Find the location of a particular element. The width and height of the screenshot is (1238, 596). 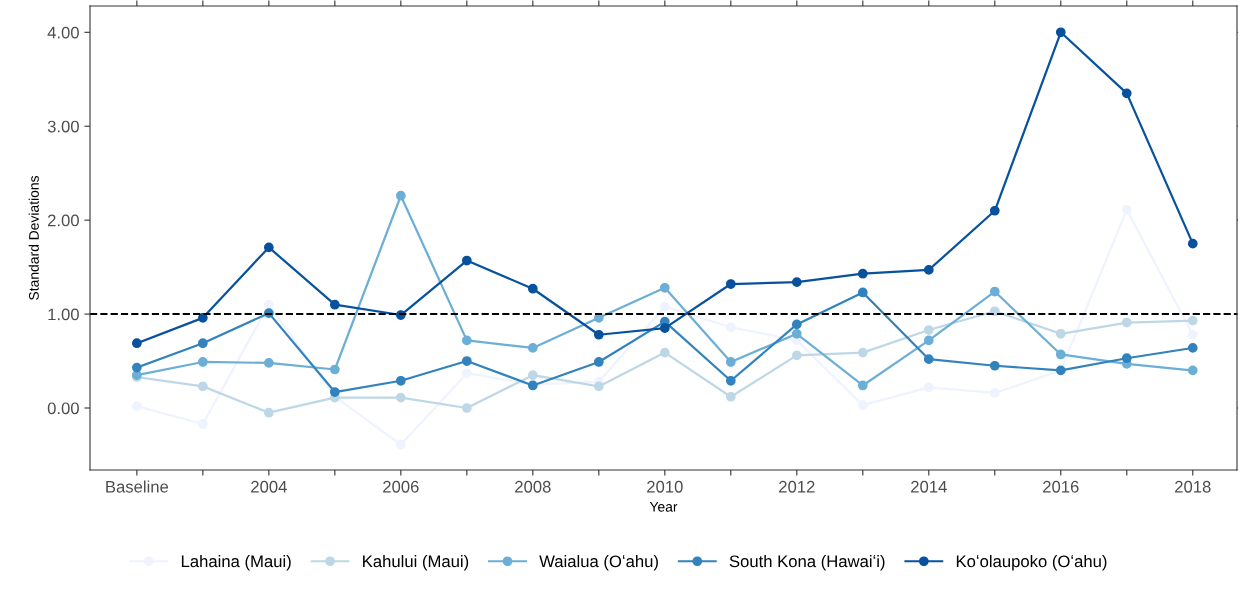

y-tick-label: 3.00 is located at coordinates (63, 126).